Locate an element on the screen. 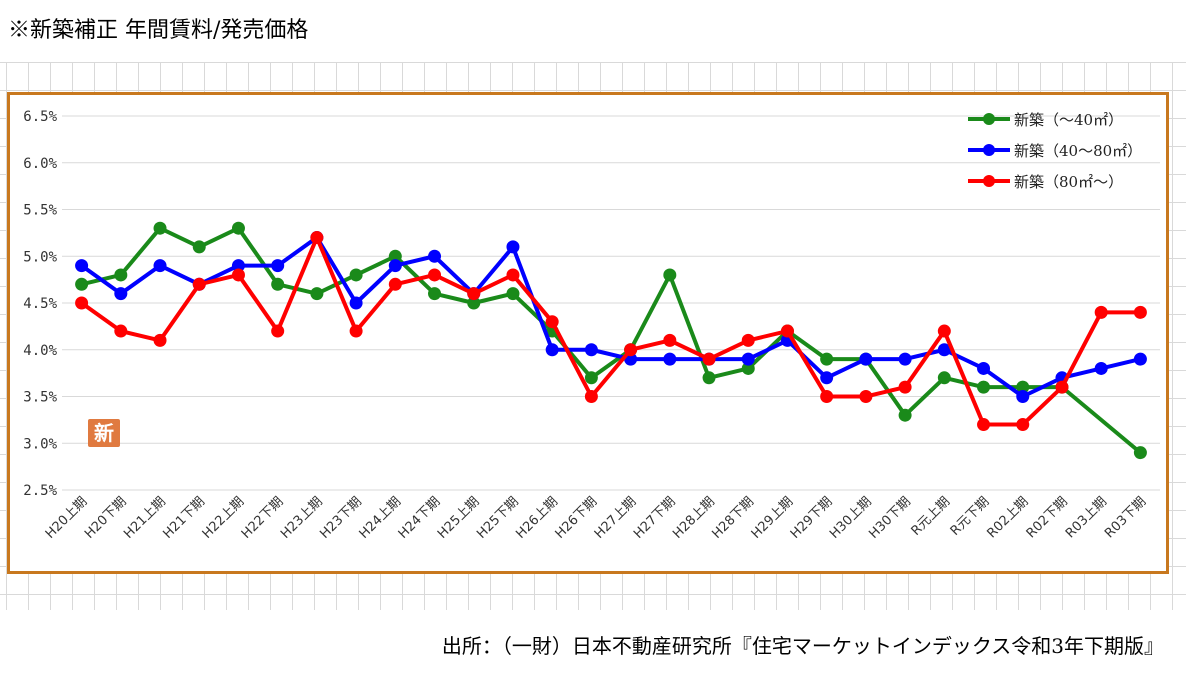 The width and height of the screenshot is (1186, 680). x-tick-label: H26下期 is located at coordinates (577, 518).